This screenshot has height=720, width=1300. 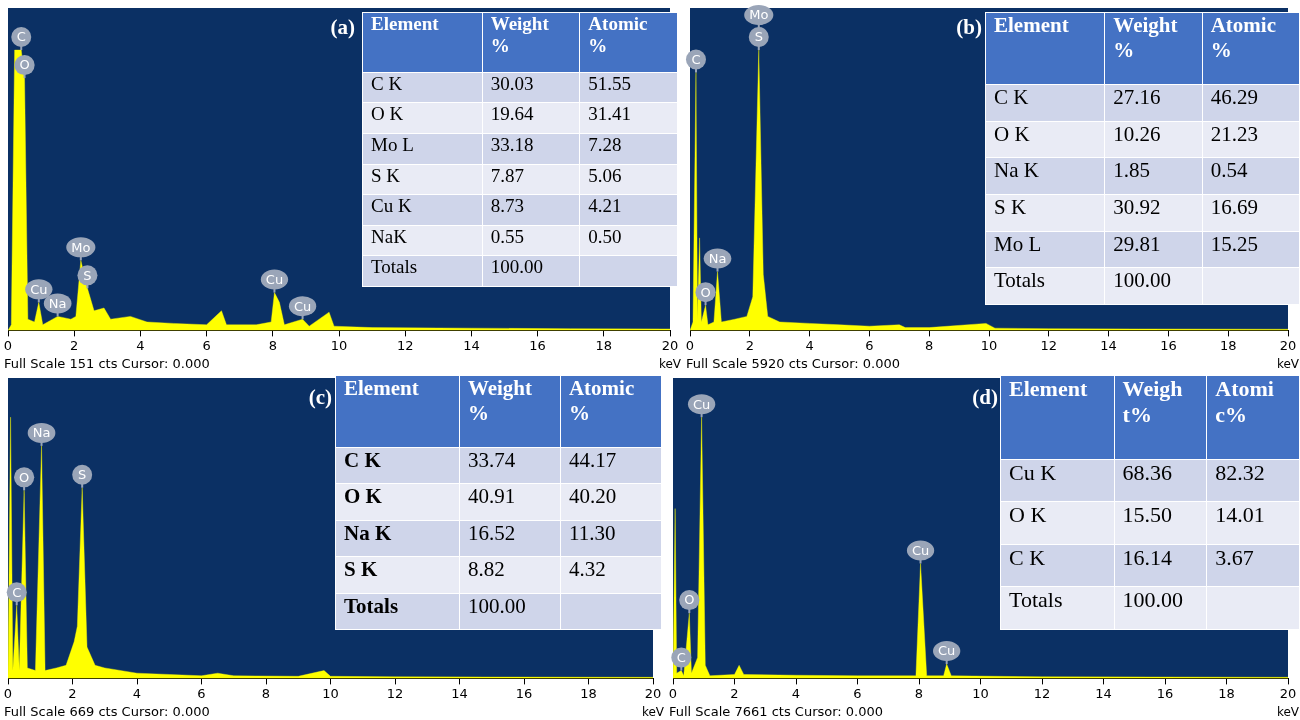 What do you see at coordinates (985, 396) in the screenshot?
I see `text: (d)` at bounding box center [985, 396].